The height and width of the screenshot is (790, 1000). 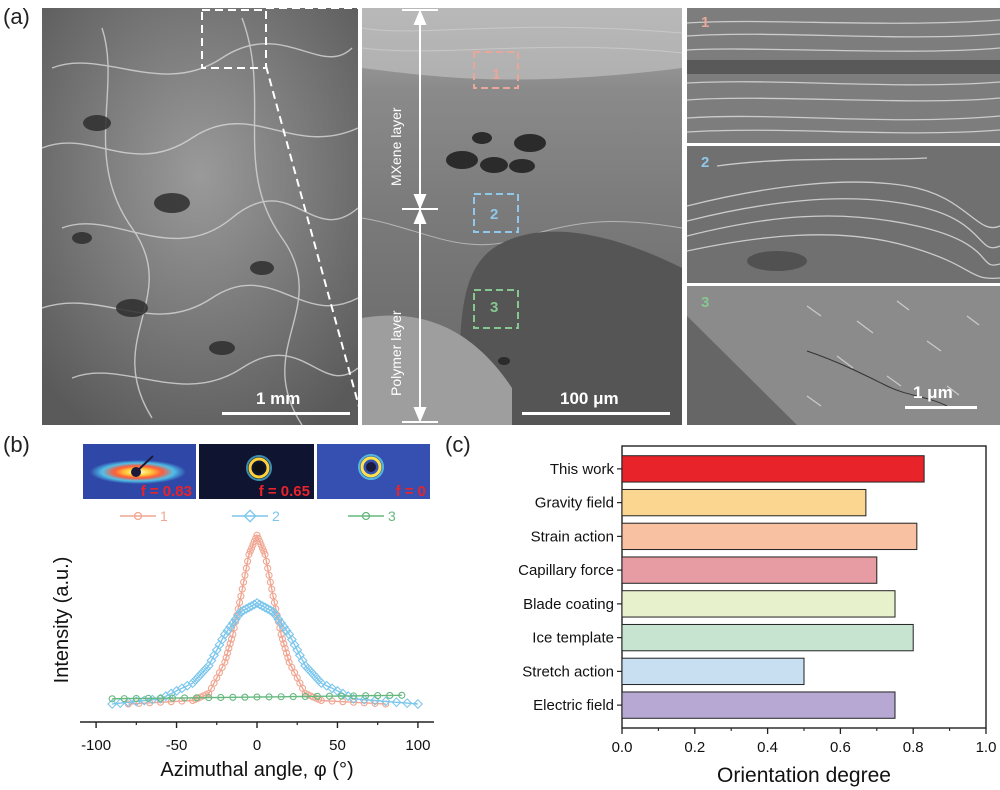 What do you see at coordinates (417, 745) in the screenshot?
I see `x-tick-label-b: 100` at bounding box center [417, 745].